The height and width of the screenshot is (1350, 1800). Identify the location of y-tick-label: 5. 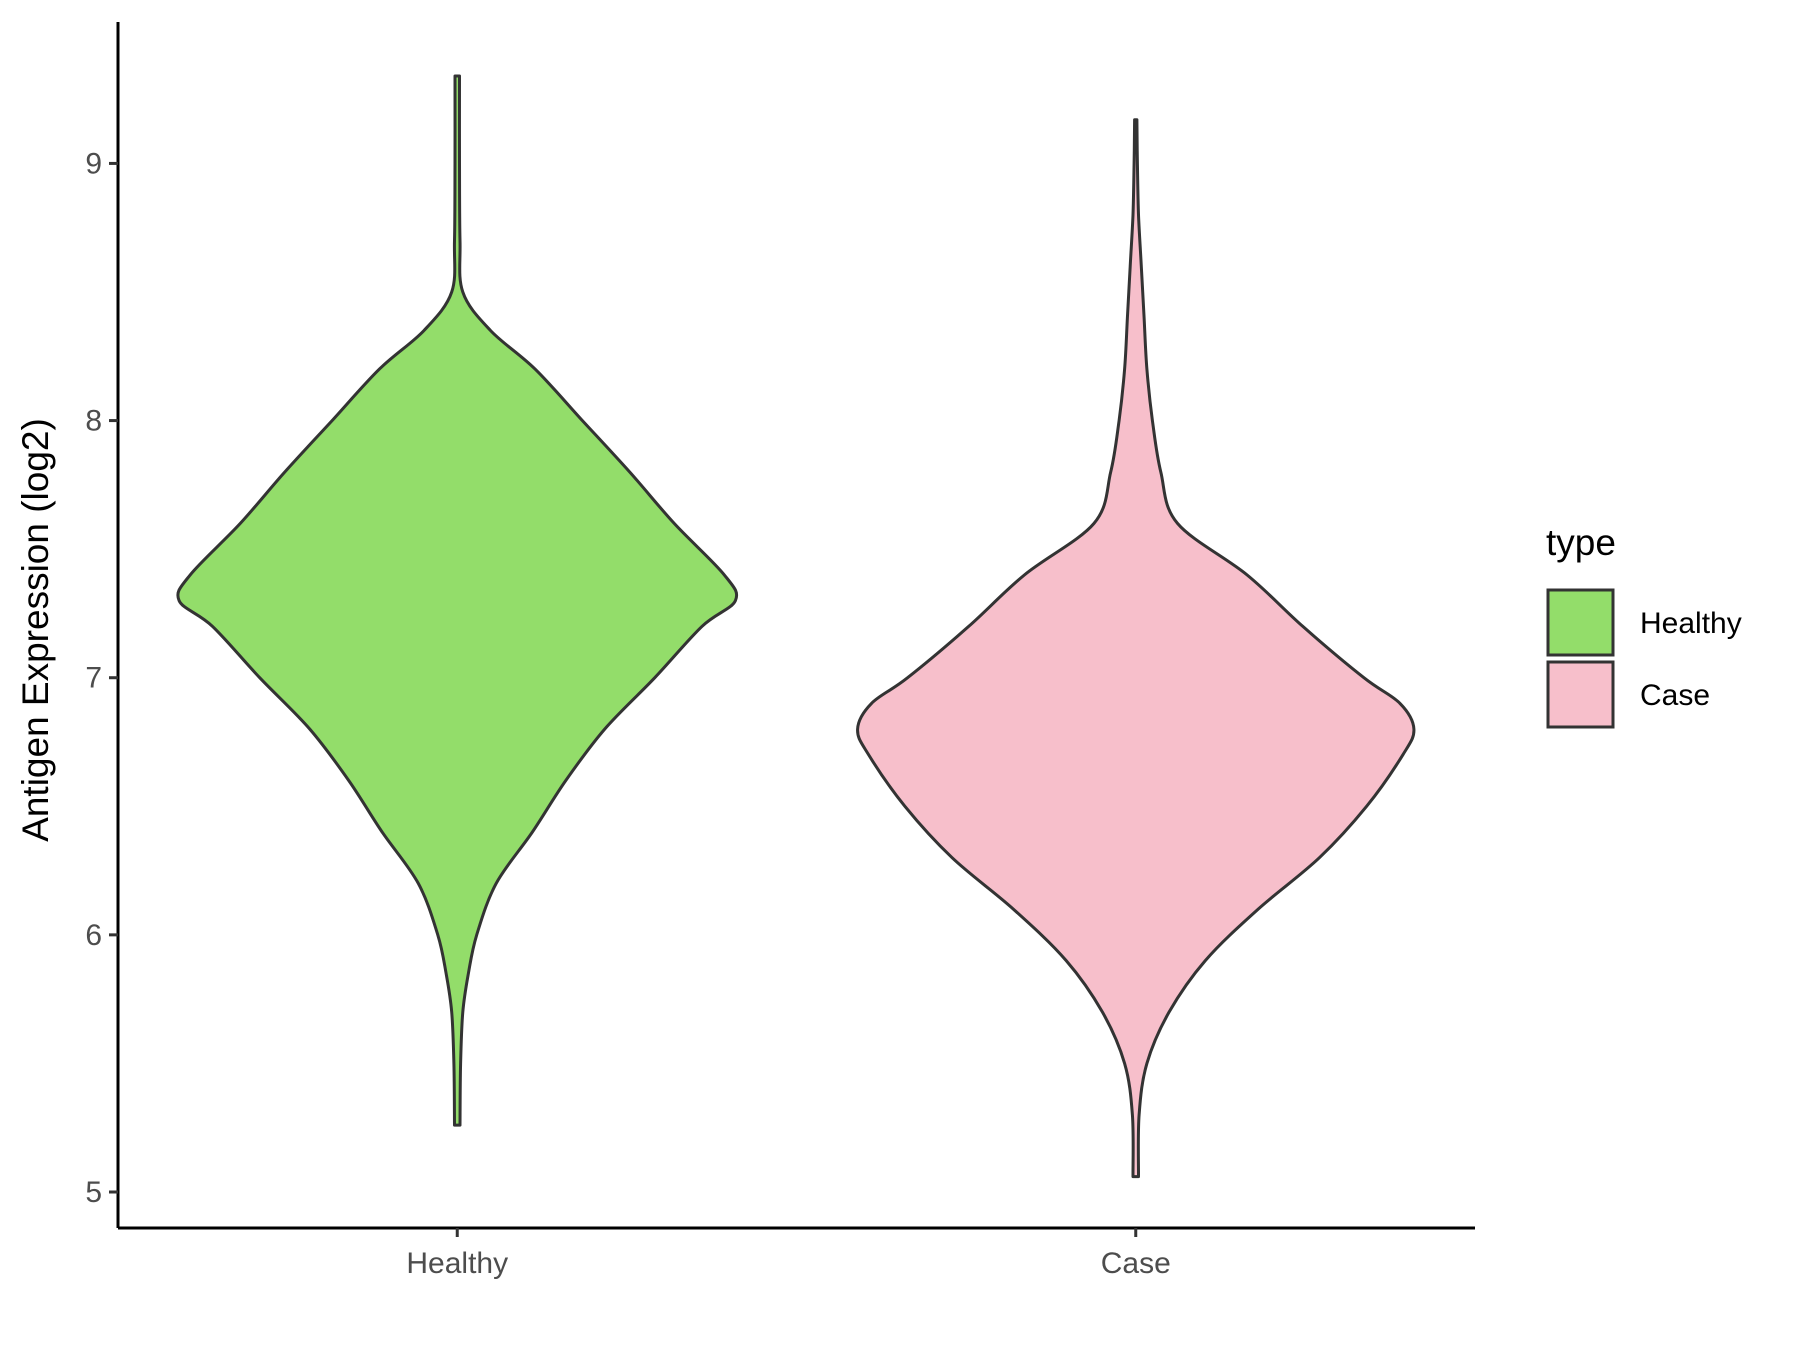
(93, 1192).